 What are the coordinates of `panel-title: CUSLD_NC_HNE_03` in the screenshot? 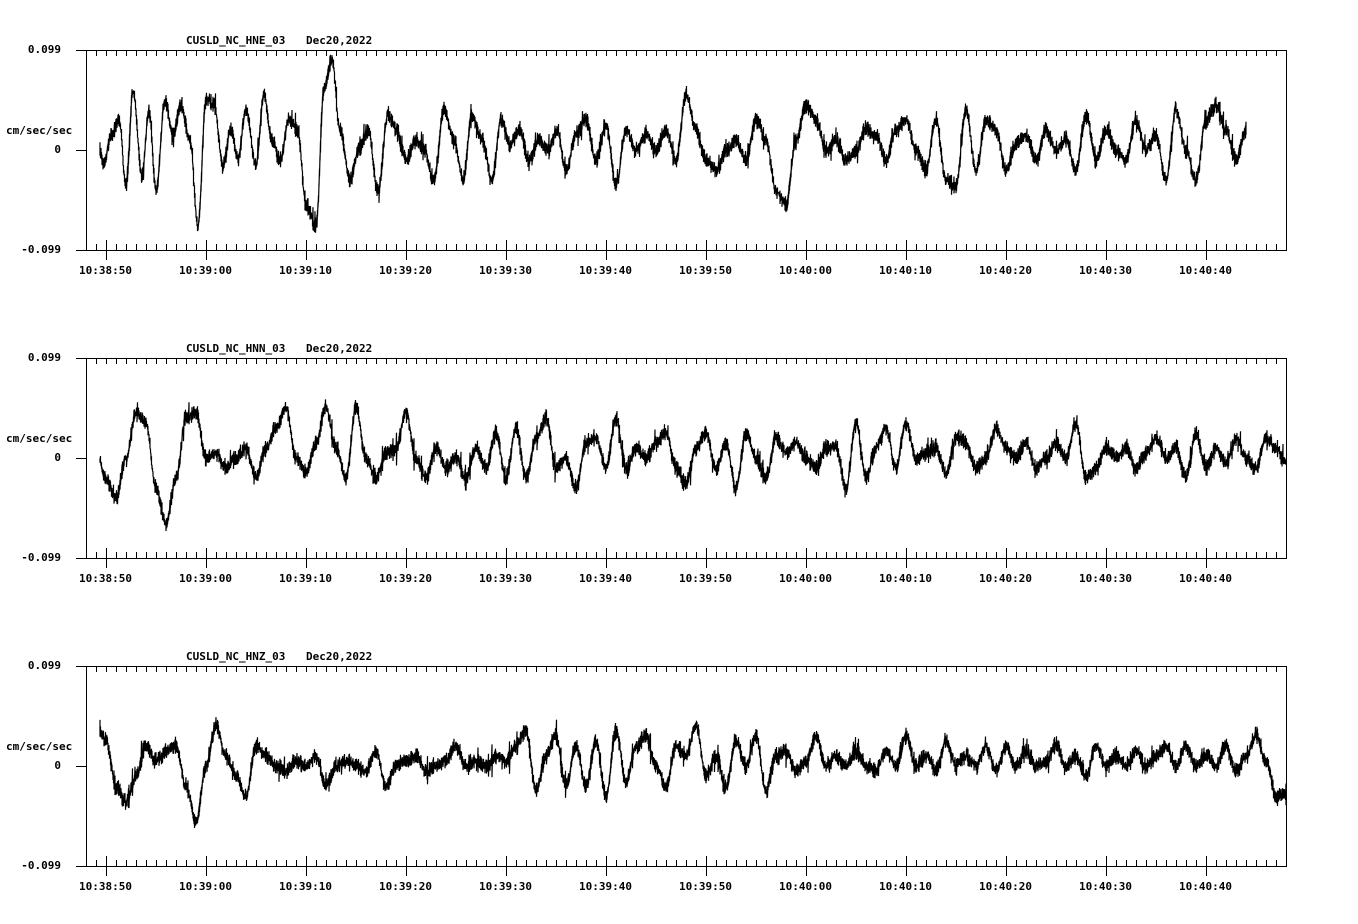 It's located at (236, 40).